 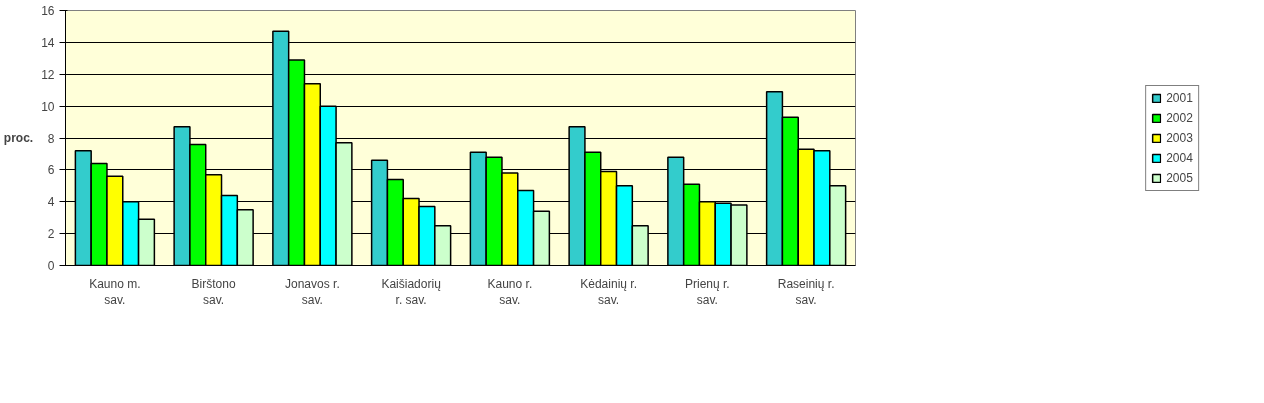 I want to click on x-tick-label: Raseinių r. sav., so click(x=806, y=292).